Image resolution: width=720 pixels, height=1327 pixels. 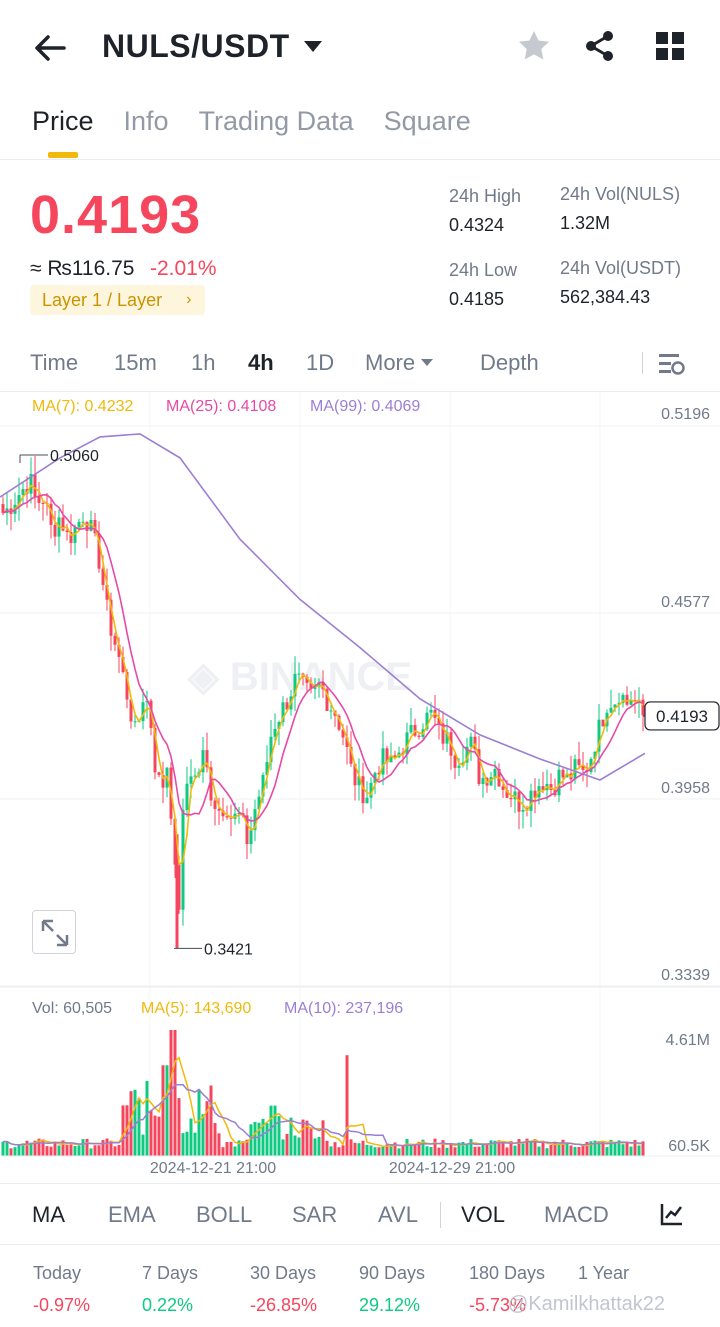 What do you see at coordinates (54, 932) in the screenshot?
I see `expand-button` at bounding box center [54, 932].